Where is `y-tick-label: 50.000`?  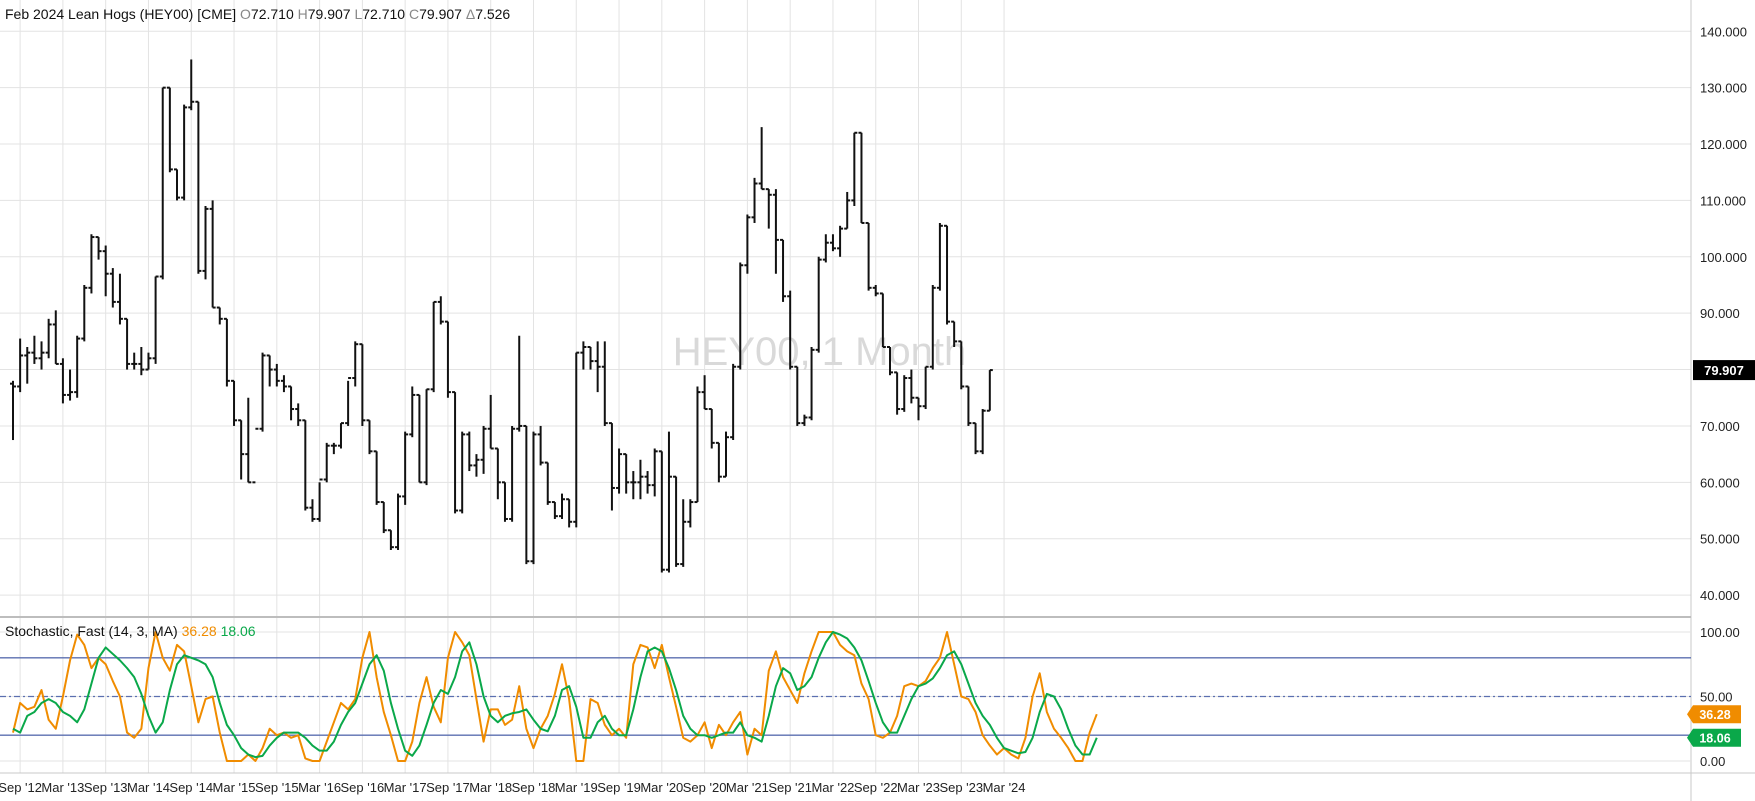 y-tick-label: 50.000 is located at coordinates (1720, 539).